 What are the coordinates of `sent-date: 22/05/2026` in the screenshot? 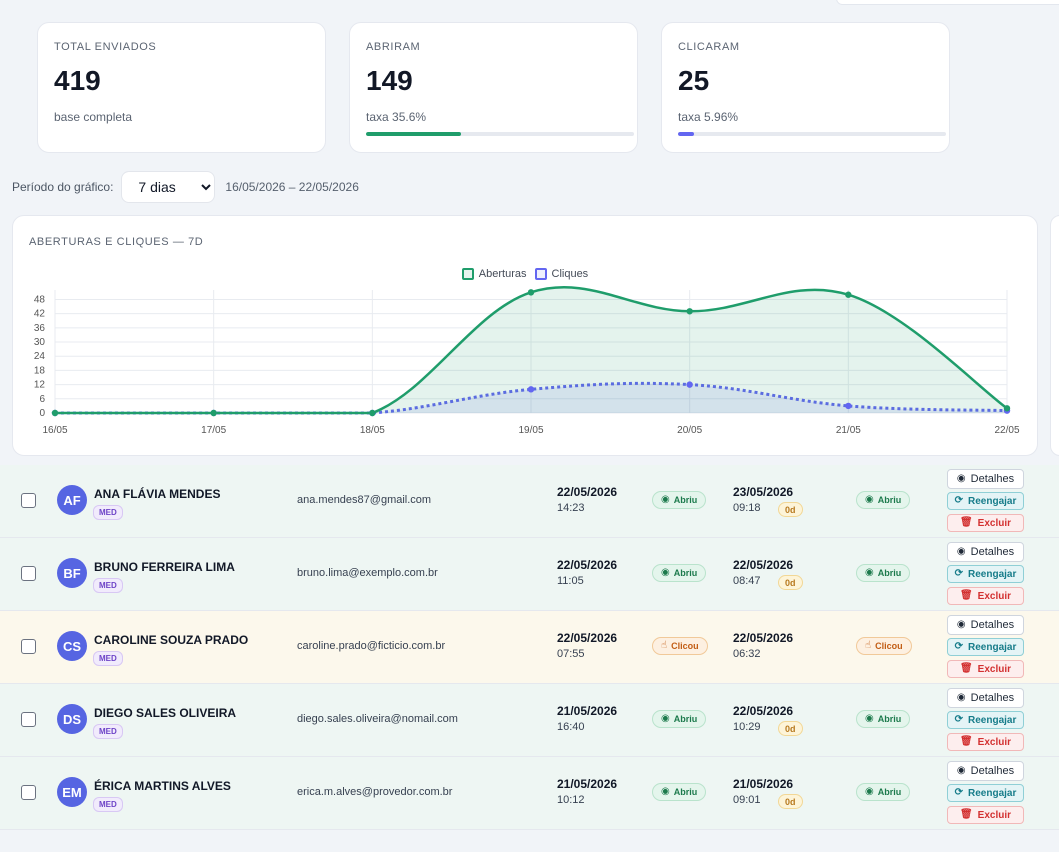 It's located at (587, 638).